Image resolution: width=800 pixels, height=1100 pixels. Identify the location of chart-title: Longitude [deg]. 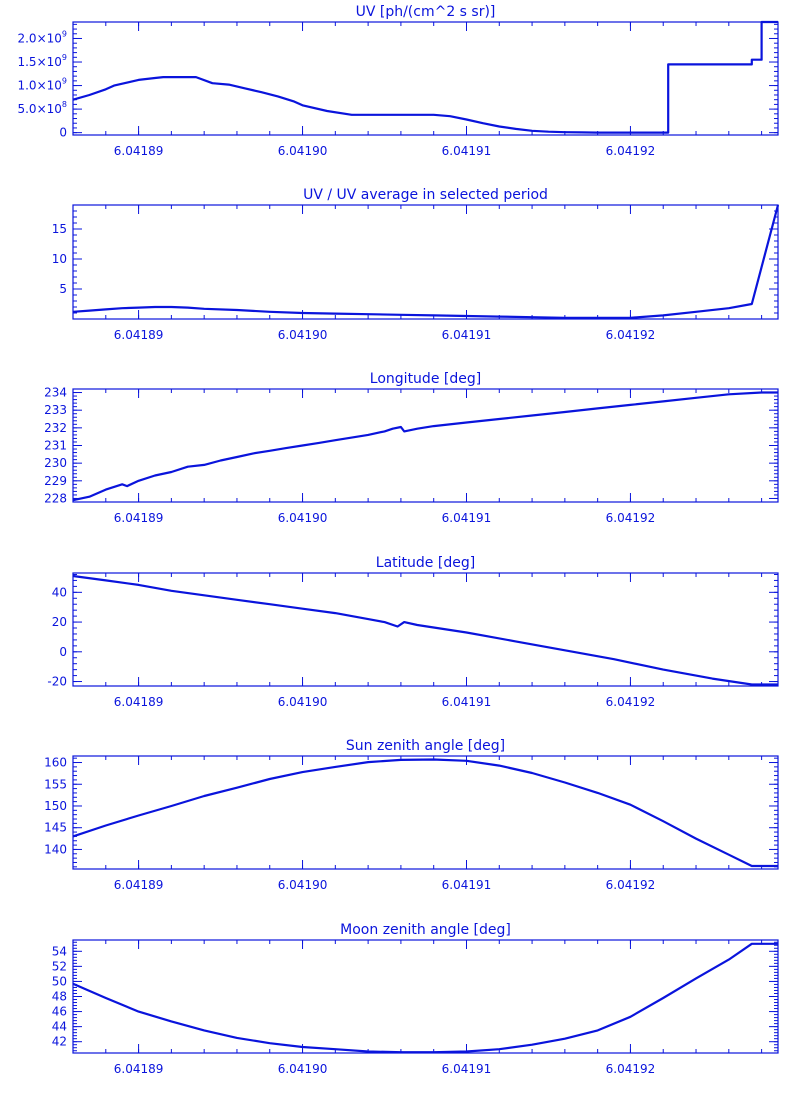
(425, 379).